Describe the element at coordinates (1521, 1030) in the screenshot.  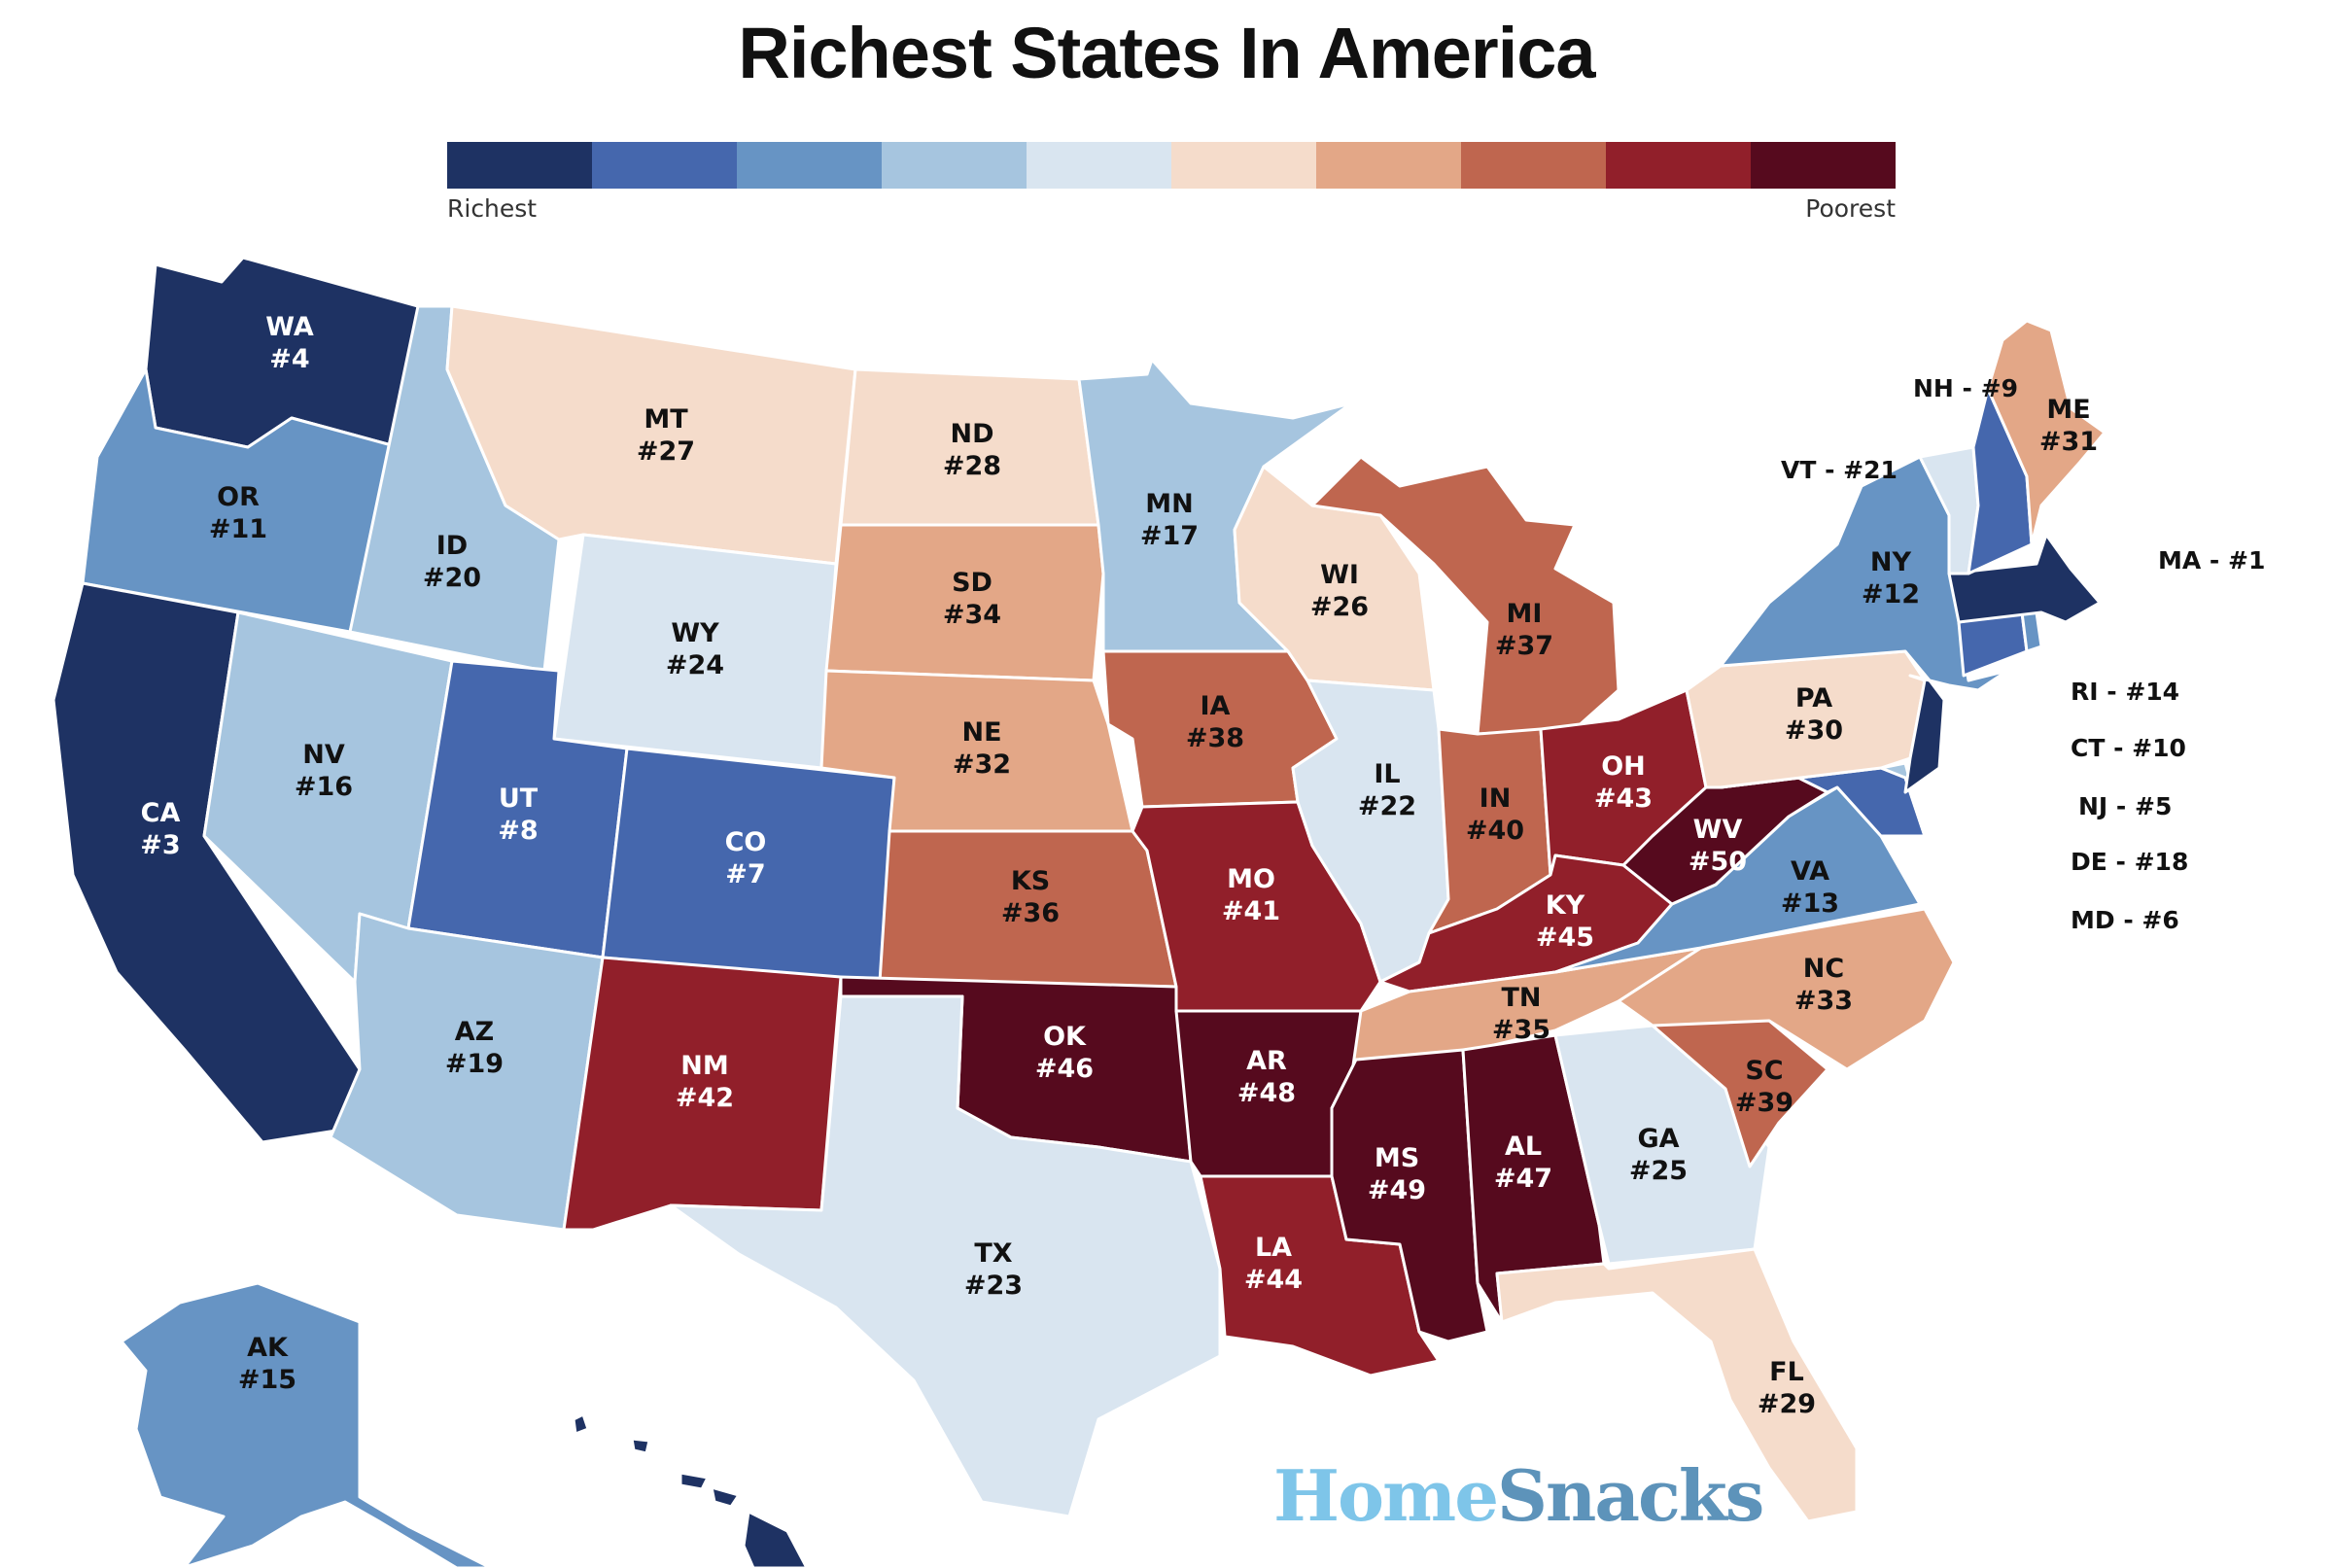
I see `state-rank: #35` at that location.